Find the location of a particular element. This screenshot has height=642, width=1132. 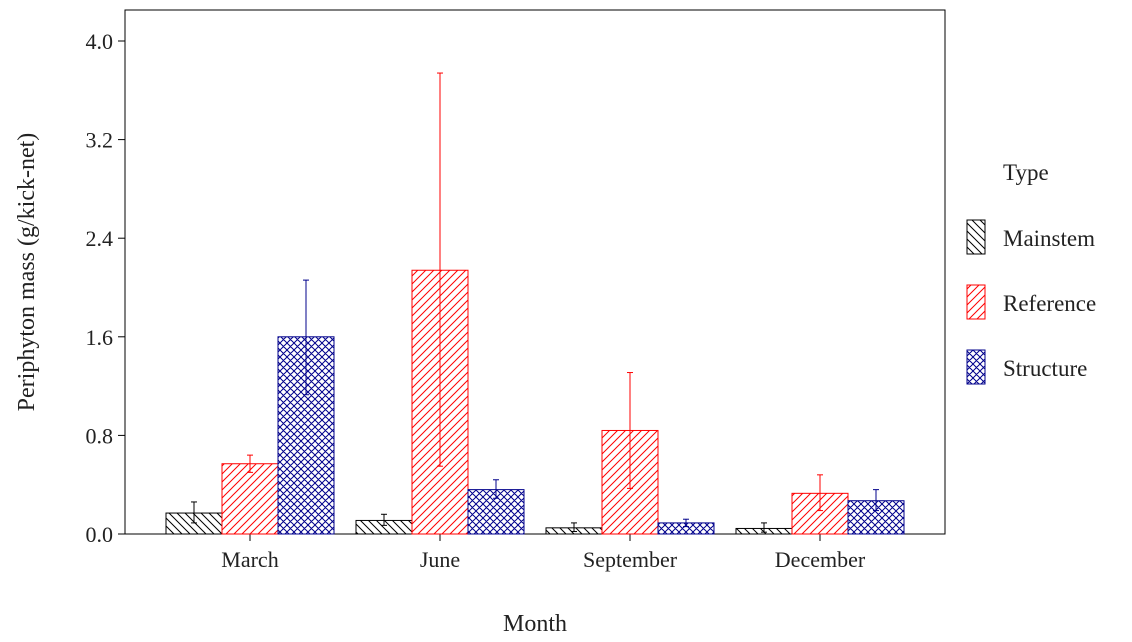

y-tick-label: 3.2 is located at coordinates (100, 140).